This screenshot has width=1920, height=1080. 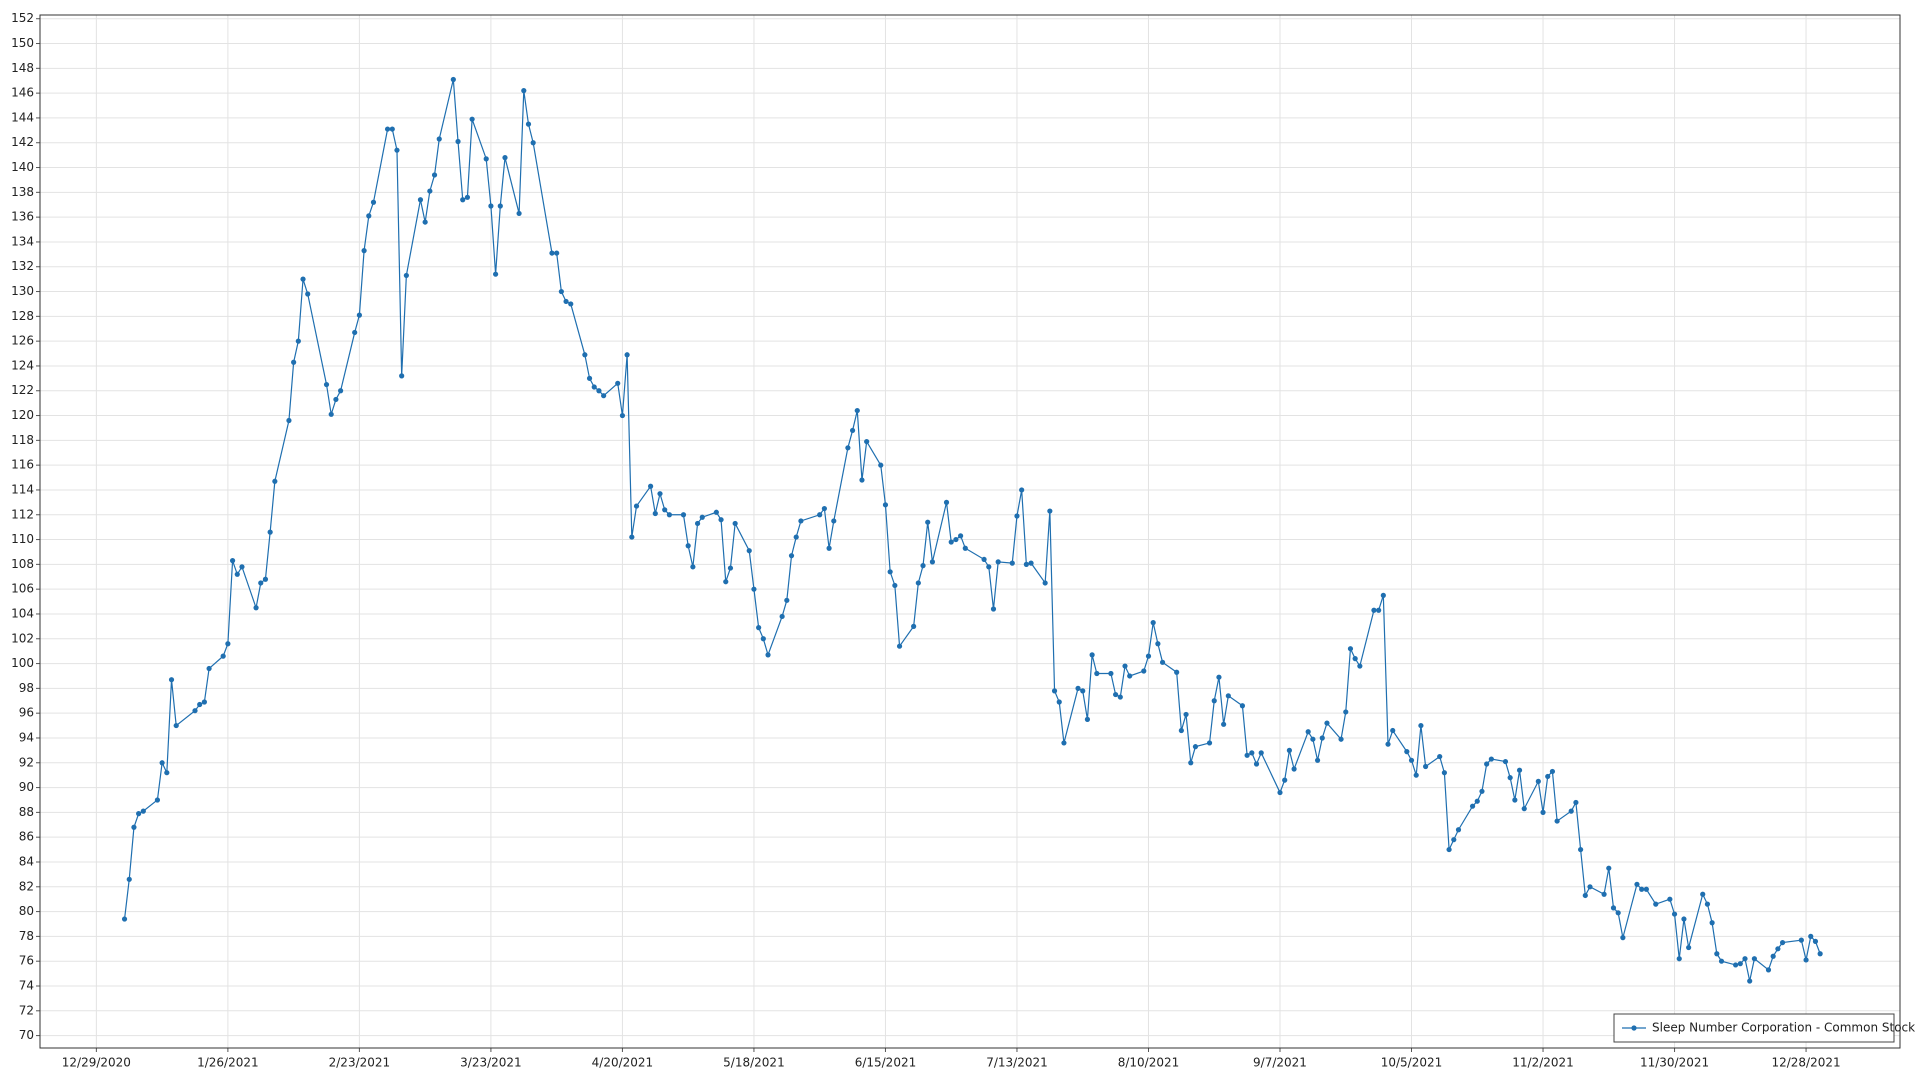 I want to click on x-tick-label: 9/7/2021, so click(x=1280, y=1063).